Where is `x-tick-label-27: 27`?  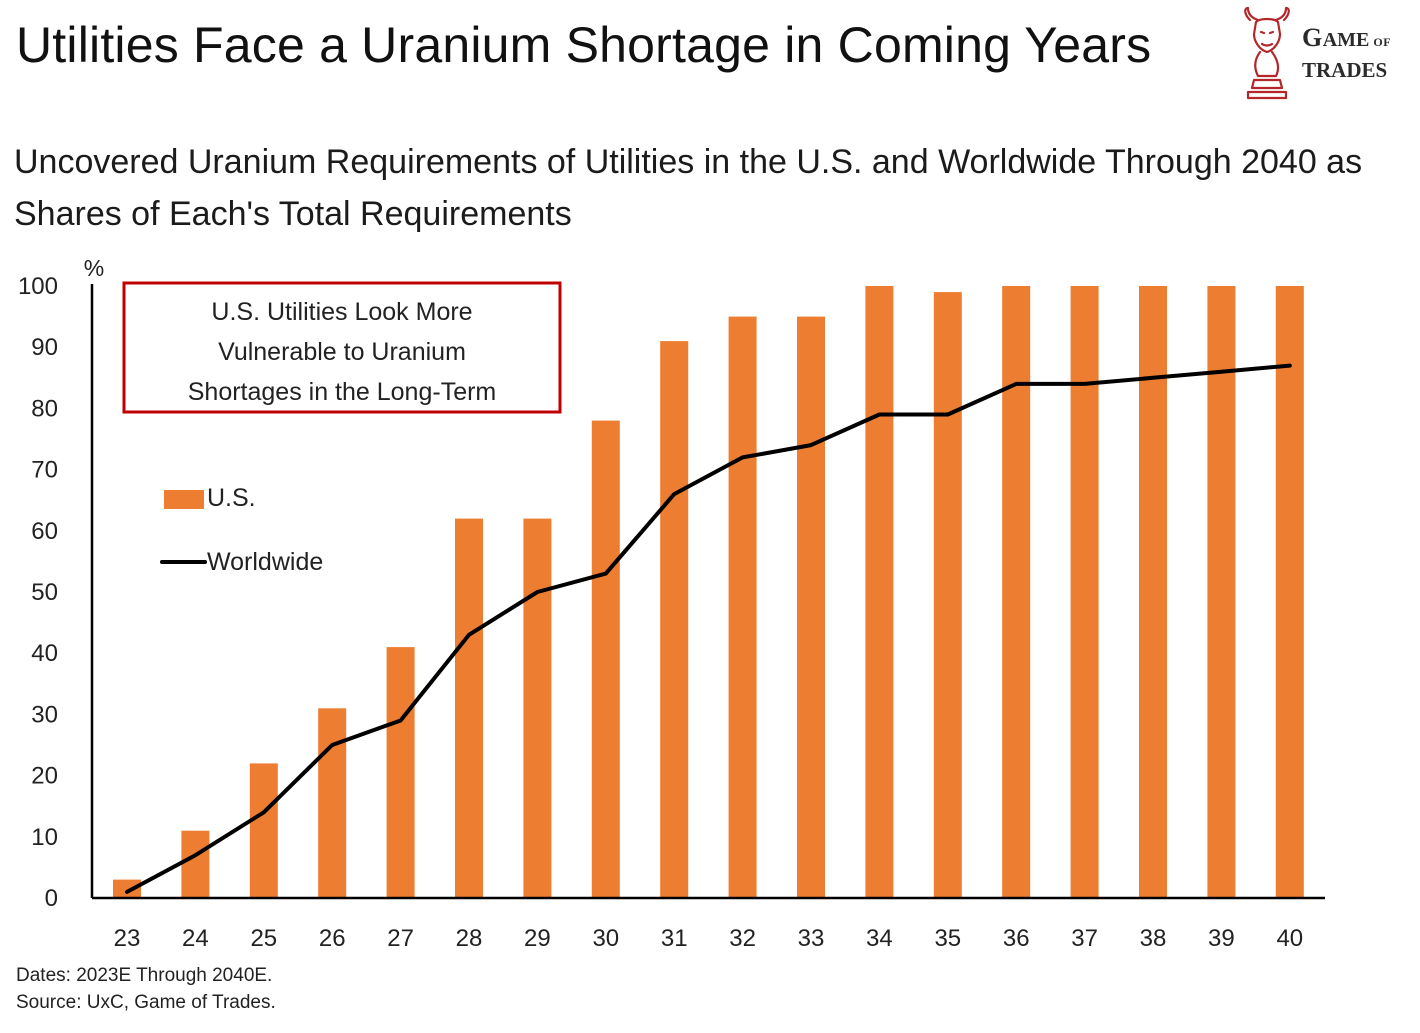 x-tick-label-27: 27 is located at coordinates (400, 938).